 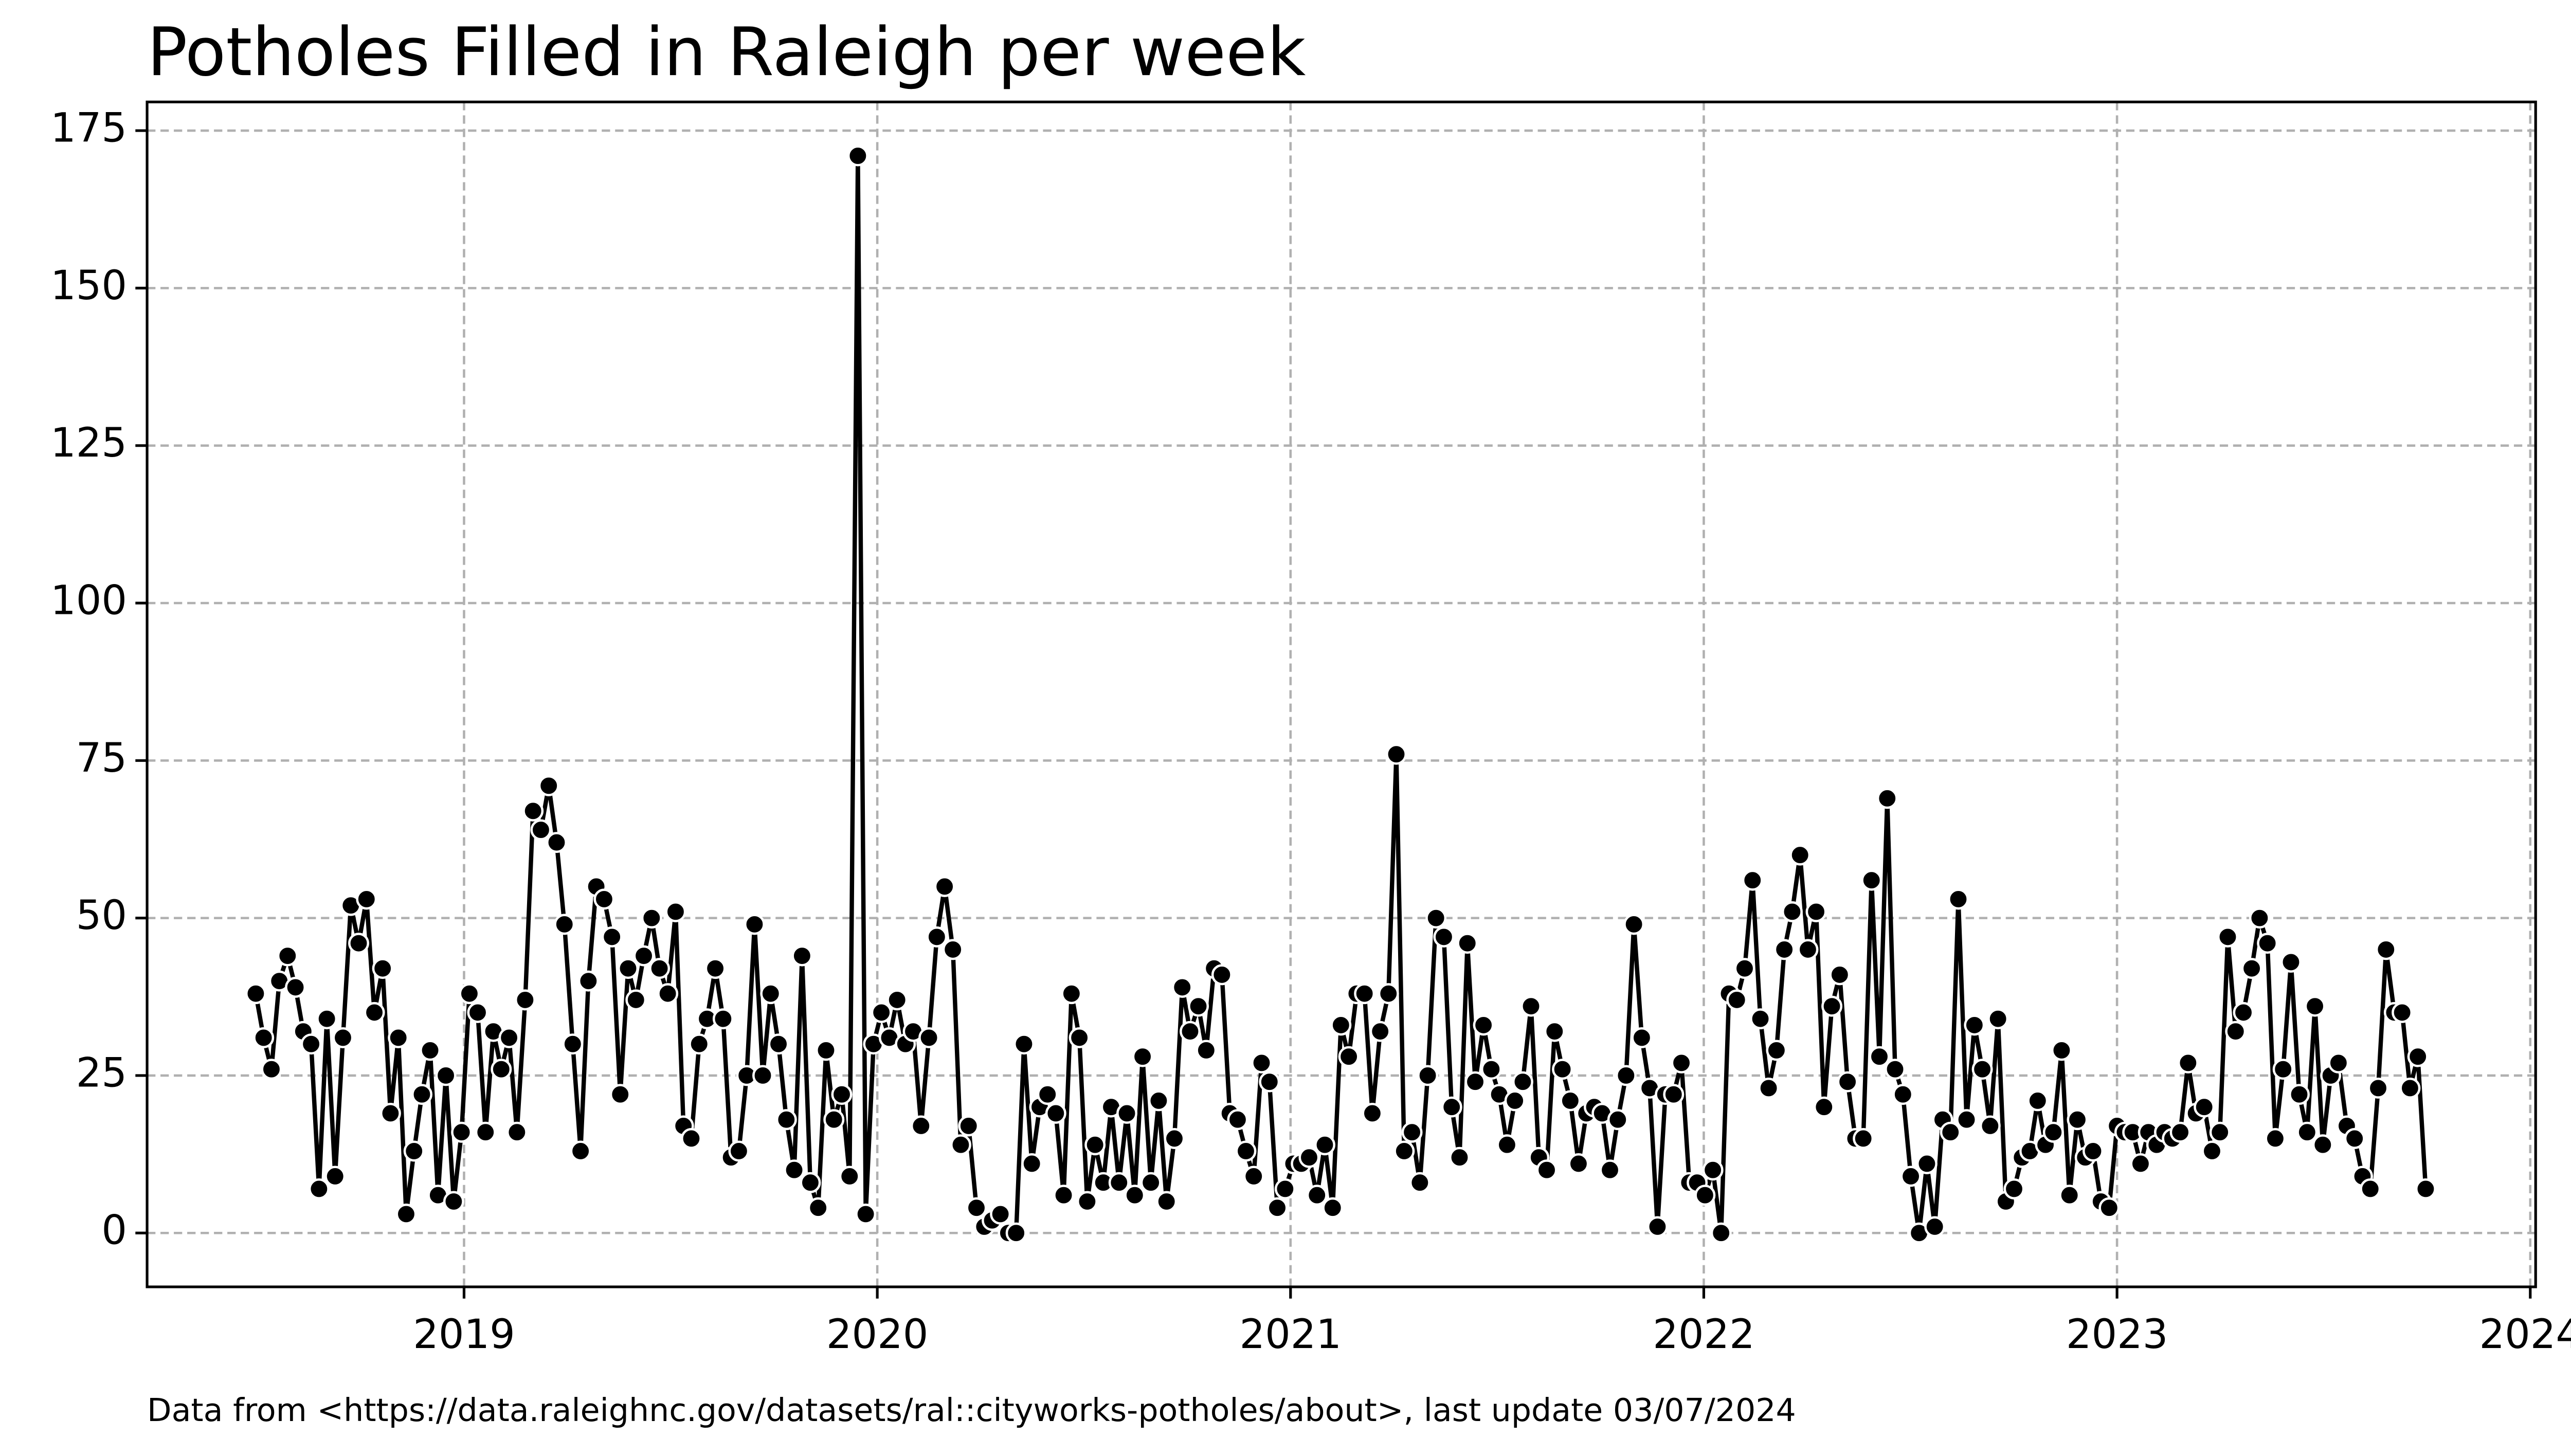 What do you see at coordinates (88, 600) in the screenshot?
I see `y-tick-label: 100` at bounding box center [88, 600].